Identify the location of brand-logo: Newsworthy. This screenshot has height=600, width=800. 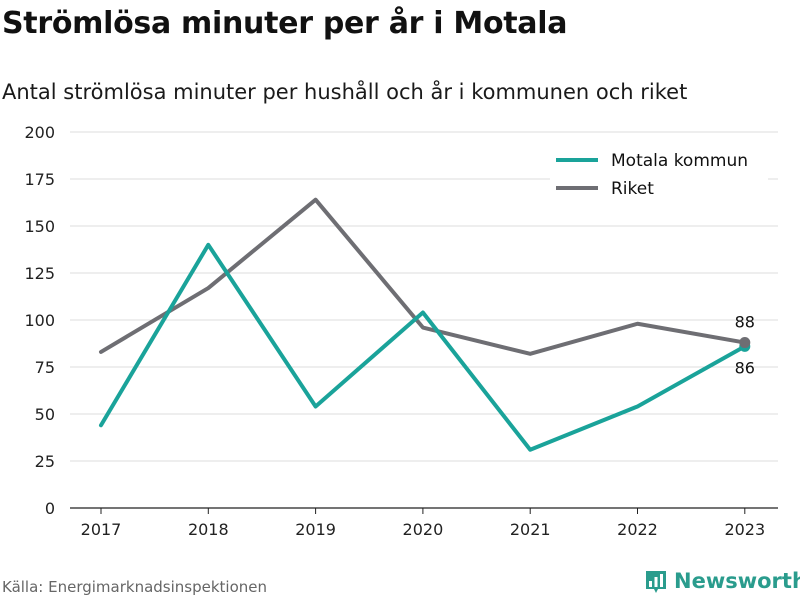
(722, 581).